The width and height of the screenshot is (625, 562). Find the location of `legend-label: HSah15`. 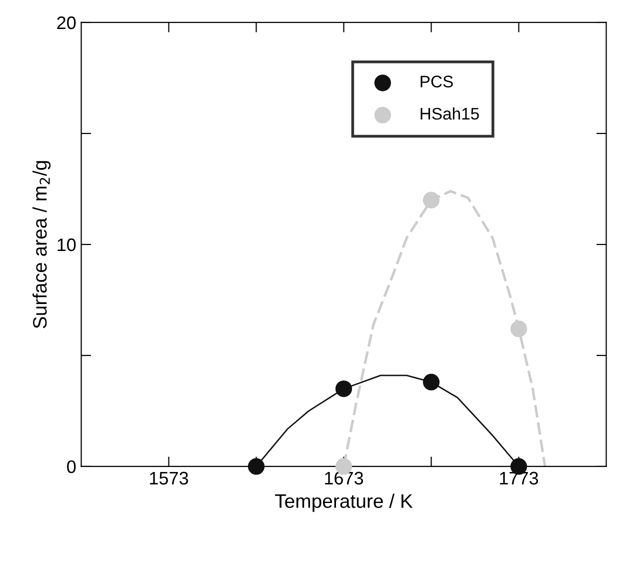

legend-label: HSah15 is located at coordinates (449, 113).